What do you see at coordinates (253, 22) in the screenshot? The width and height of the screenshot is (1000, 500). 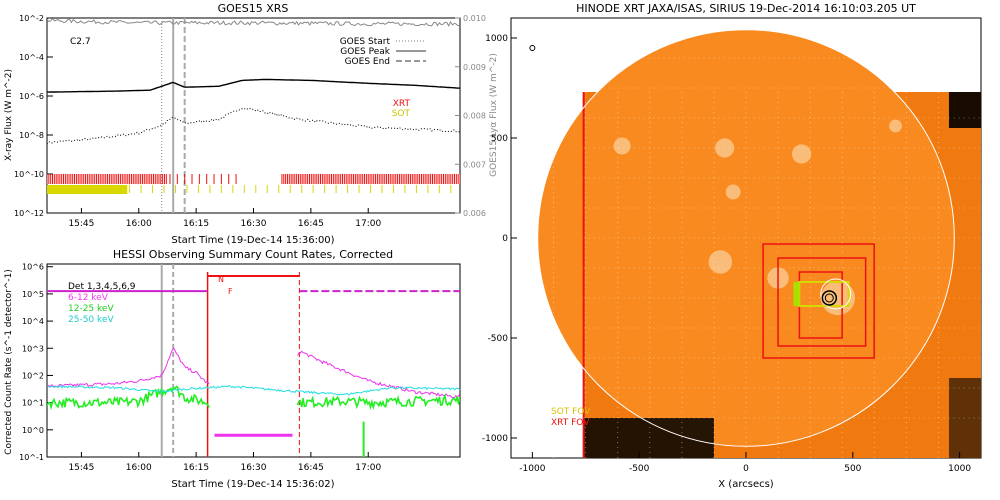 I see `goes-lya-line` at bounding box center [253, 22].